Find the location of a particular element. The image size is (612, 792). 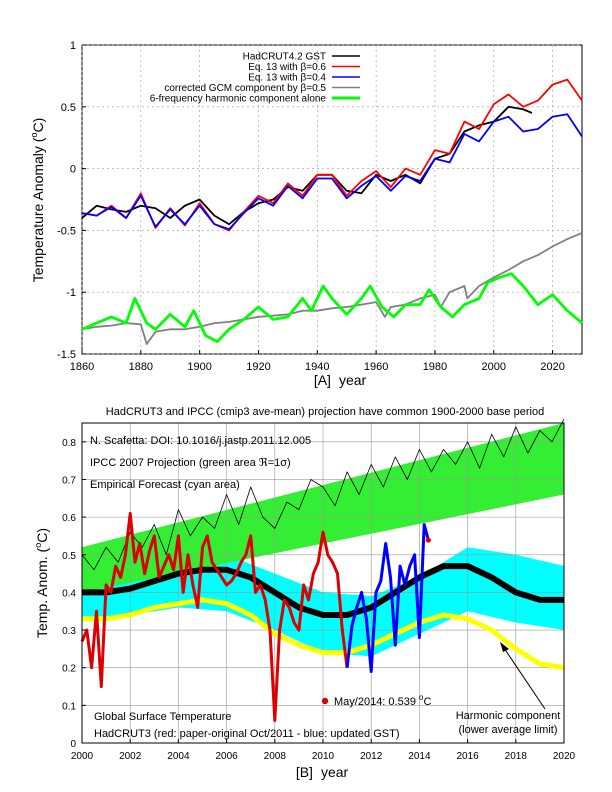

y-tick-label: 0.2 is located at coordinates (69, 669).